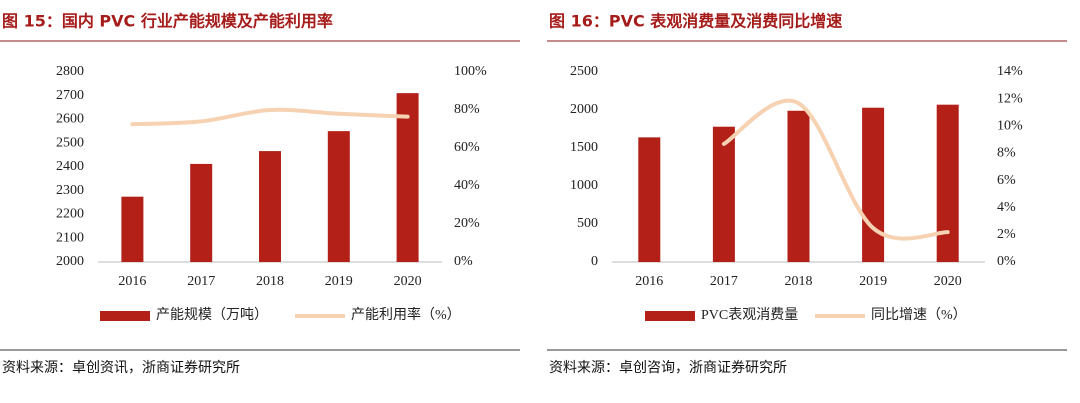 The width and height of the screenshot is (1080, 403). I want to click on y-tick-label: 2300, so click(70, 190).